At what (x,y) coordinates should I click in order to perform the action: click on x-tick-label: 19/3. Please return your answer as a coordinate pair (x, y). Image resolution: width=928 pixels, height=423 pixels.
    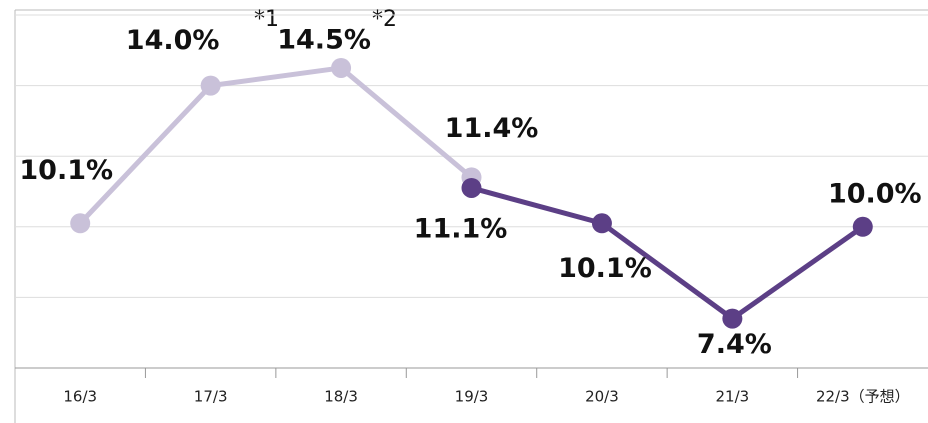
    Looking at the image, I should click on (472, 397).